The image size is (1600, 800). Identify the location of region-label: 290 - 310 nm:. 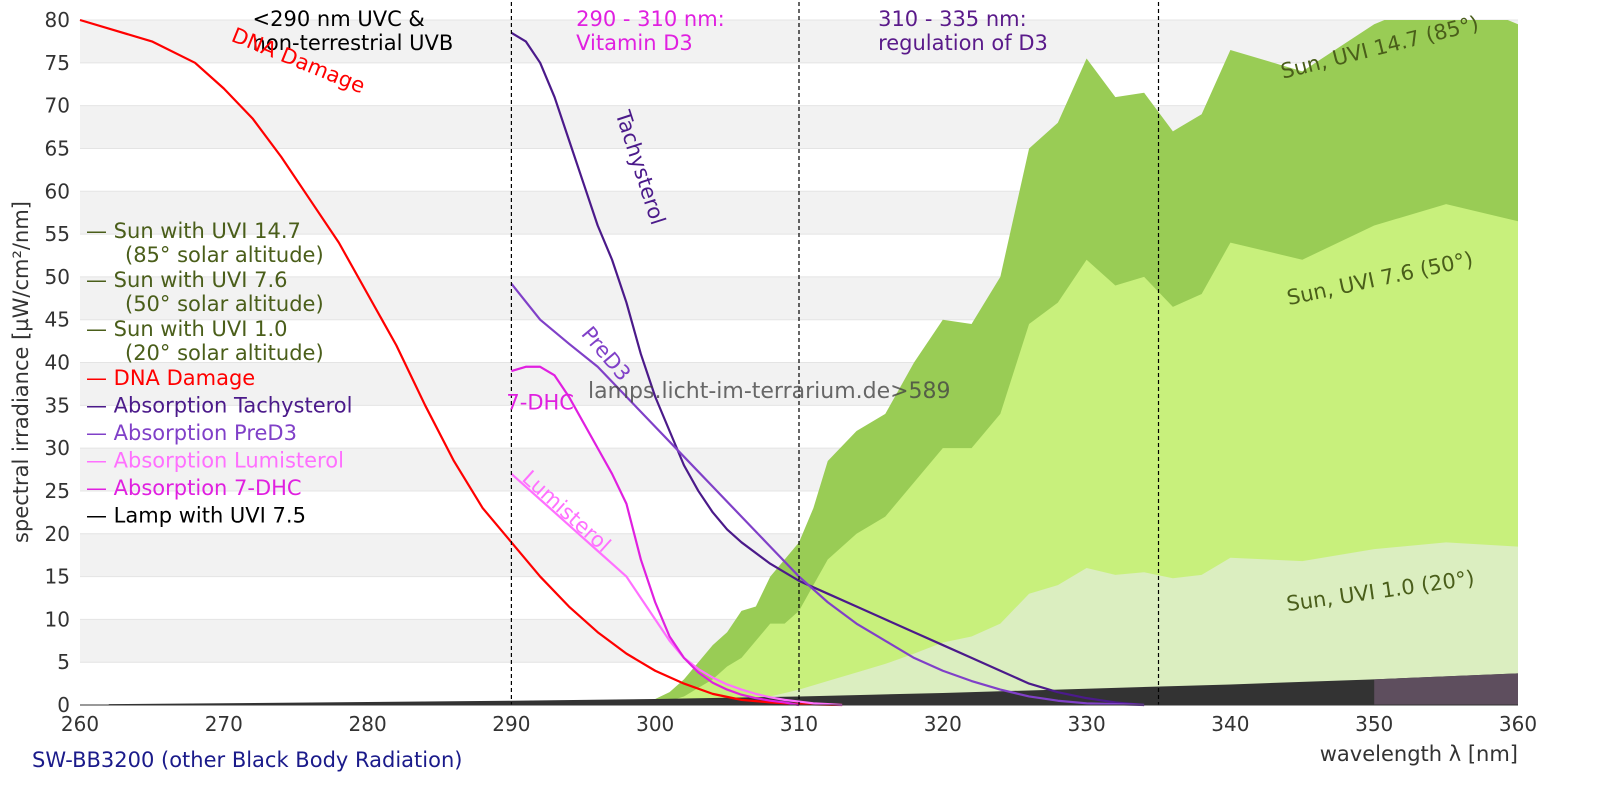
(650, 19).